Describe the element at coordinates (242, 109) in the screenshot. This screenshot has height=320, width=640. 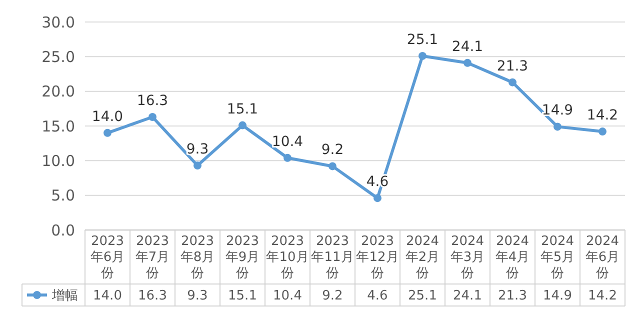
I see `text: 15.1` at that location.